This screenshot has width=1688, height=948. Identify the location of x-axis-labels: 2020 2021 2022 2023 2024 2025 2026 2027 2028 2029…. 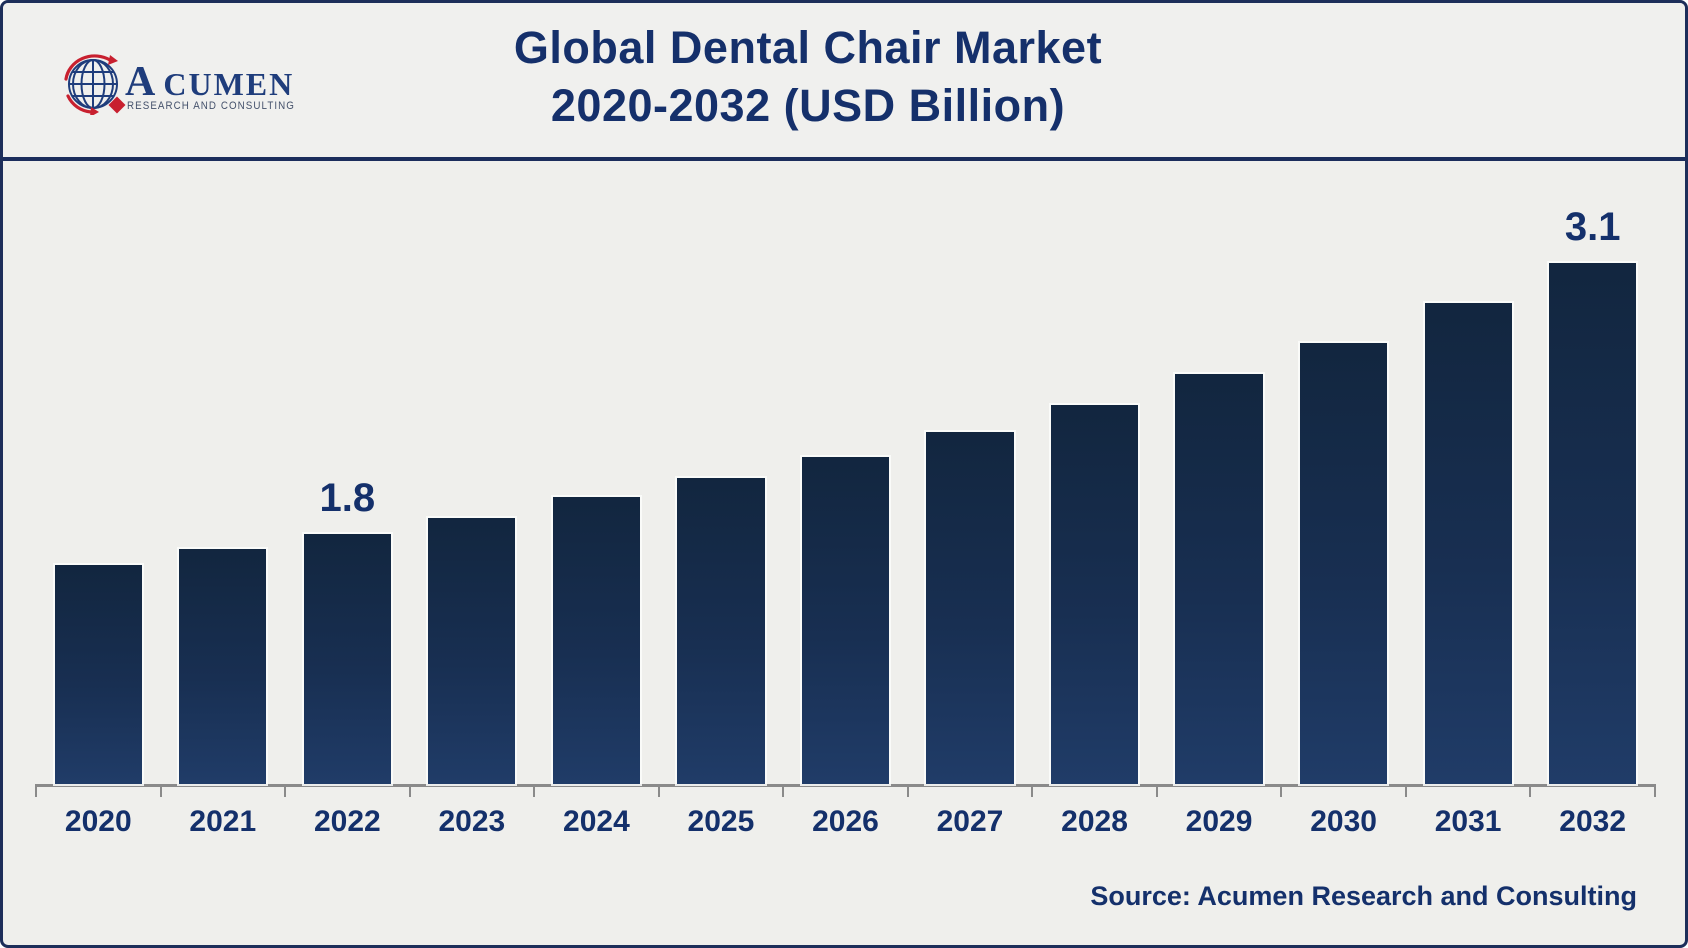
(845, 822).